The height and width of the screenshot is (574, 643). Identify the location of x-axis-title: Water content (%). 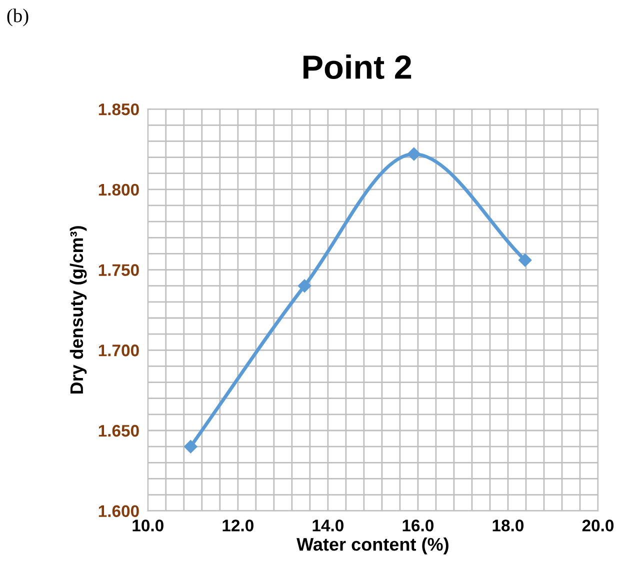
(372, 546).